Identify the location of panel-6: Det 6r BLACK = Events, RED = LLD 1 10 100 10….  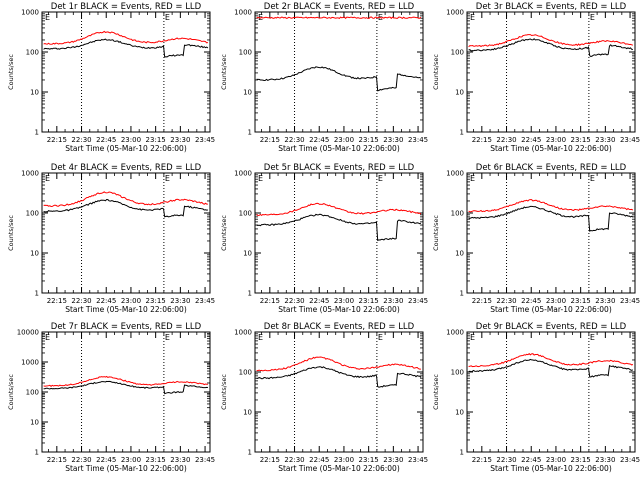
(536, 238).